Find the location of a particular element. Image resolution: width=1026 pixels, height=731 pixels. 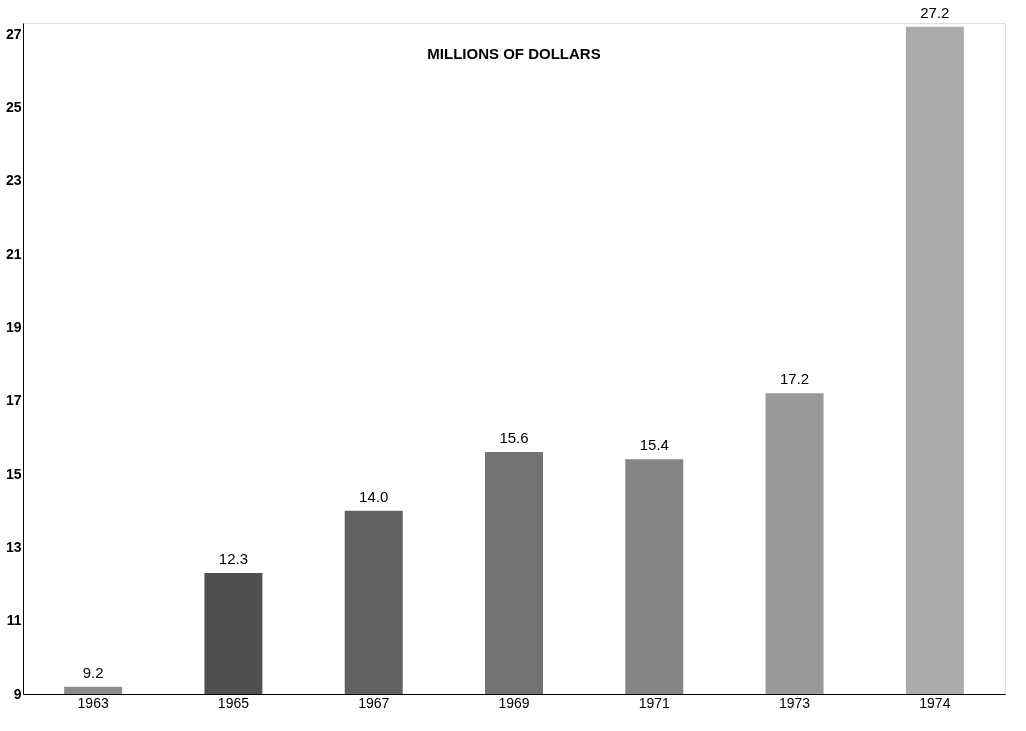

x-tick-label: 1974 is located at coordinates (935, 702).